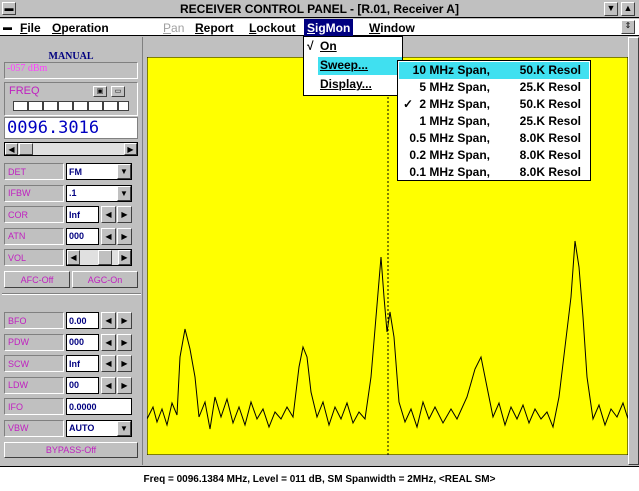 The image size is (639, 491). I want to click on span-text: 1 MHz Span,, so click(454, 121).